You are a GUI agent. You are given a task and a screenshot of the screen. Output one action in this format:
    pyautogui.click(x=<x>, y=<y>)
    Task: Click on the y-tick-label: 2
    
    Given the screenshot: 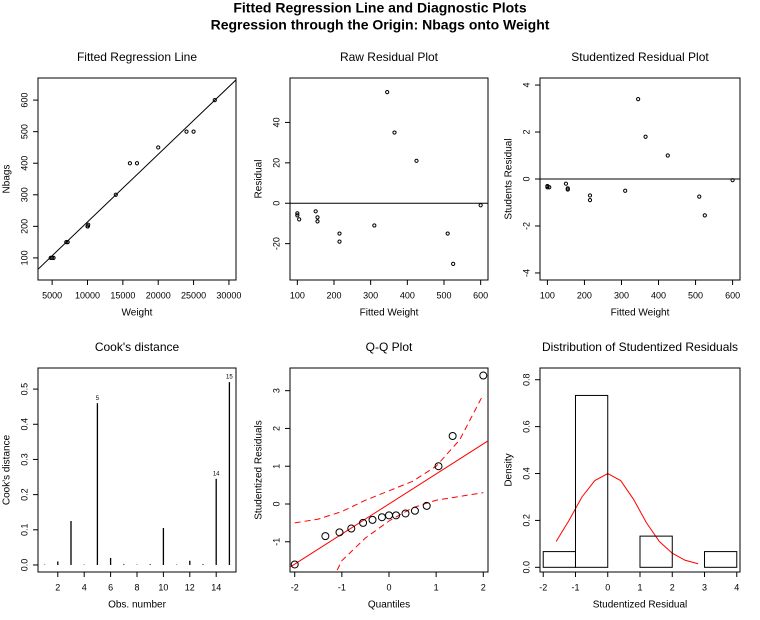 What is the action you would take?
    pyautogui.click(x=276, y=428)
    